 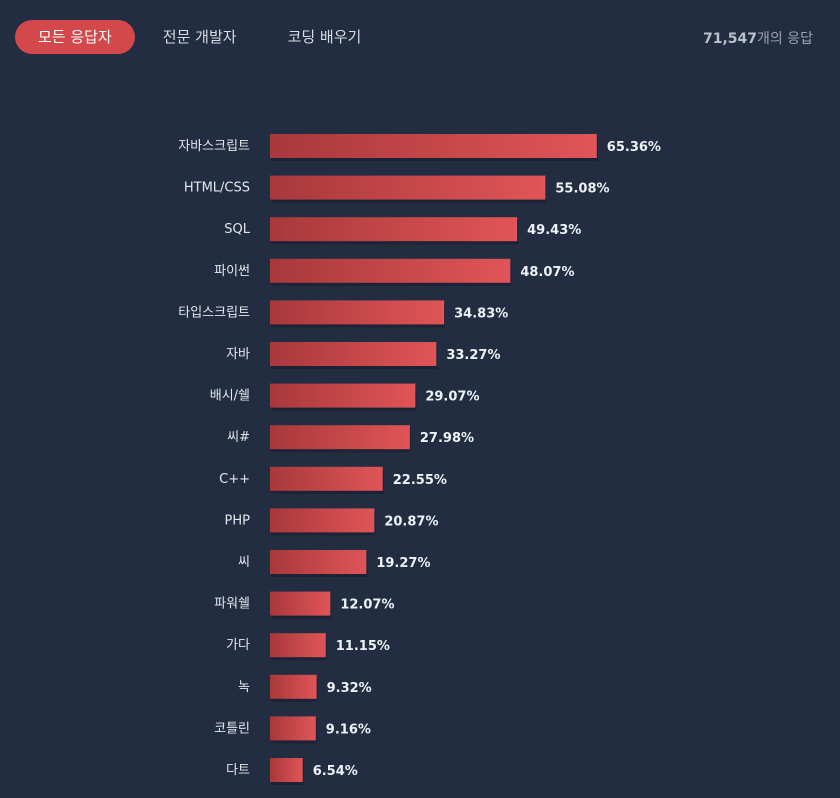 I want to click on category-label: 씨#, so click(x=238, y=437).